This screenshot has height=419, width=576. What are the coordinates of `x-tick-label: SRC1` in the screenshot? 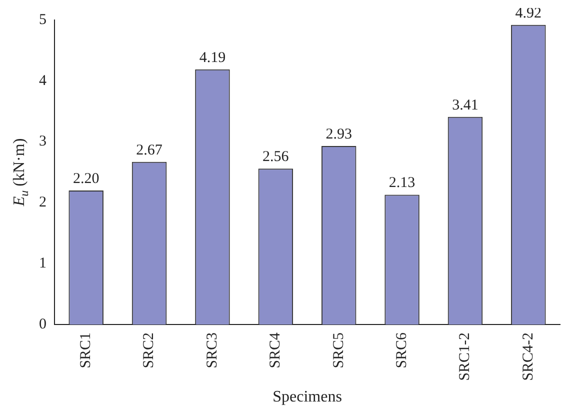 It's located at (86, 350).